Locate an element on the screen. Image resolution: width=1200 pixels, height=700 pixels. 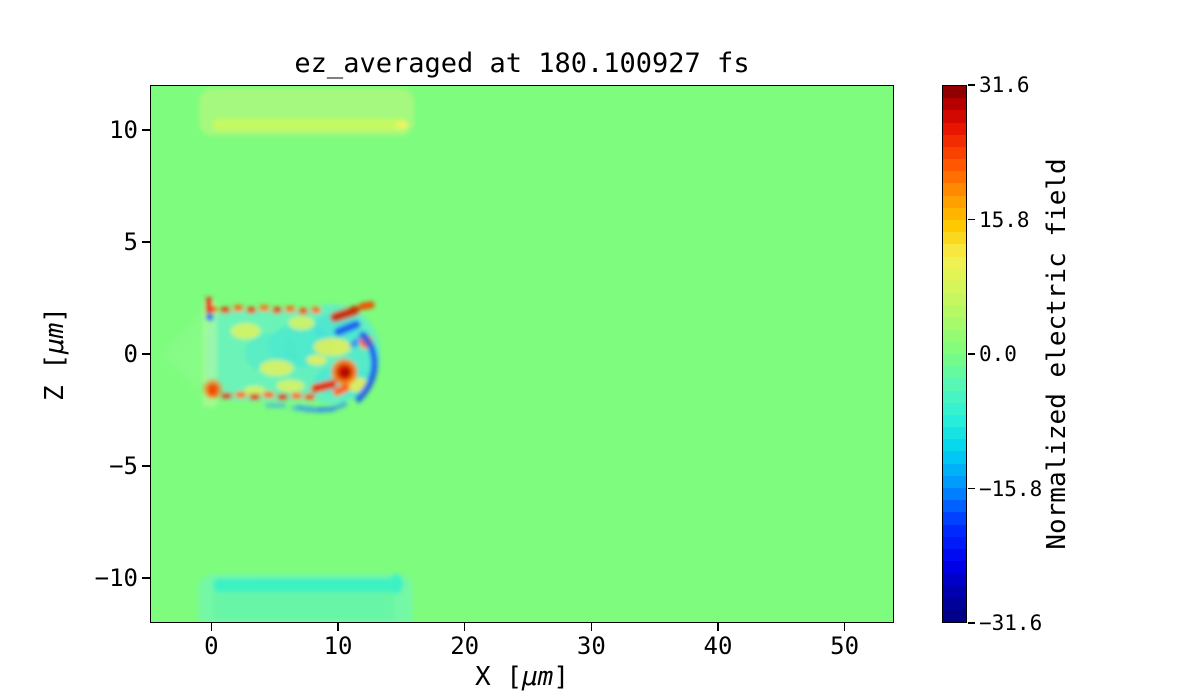
y-axis-label: Z [μm] is located at coordinates (55, 354).